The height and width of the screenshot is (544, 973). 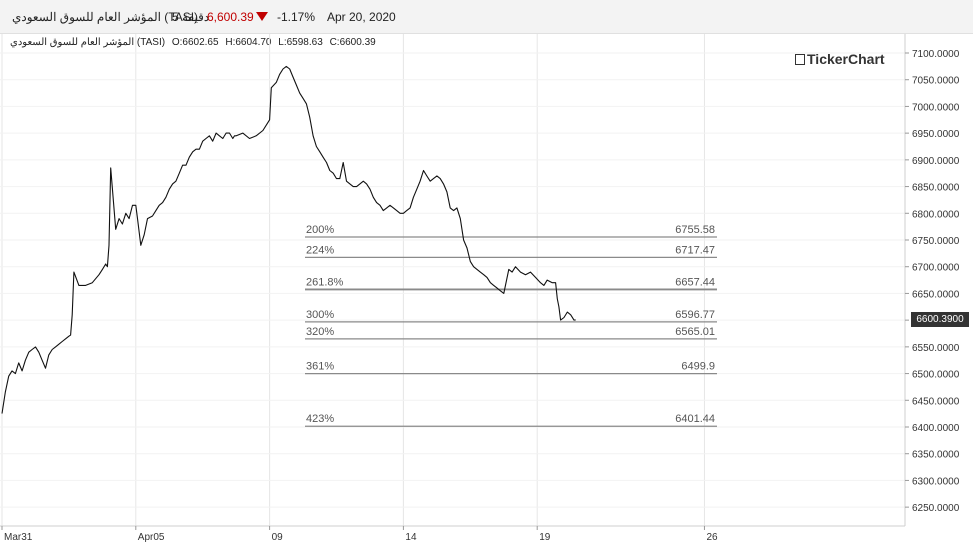 I want to click on ohlc-close: C:6600.39, so click(x=352, y=42).